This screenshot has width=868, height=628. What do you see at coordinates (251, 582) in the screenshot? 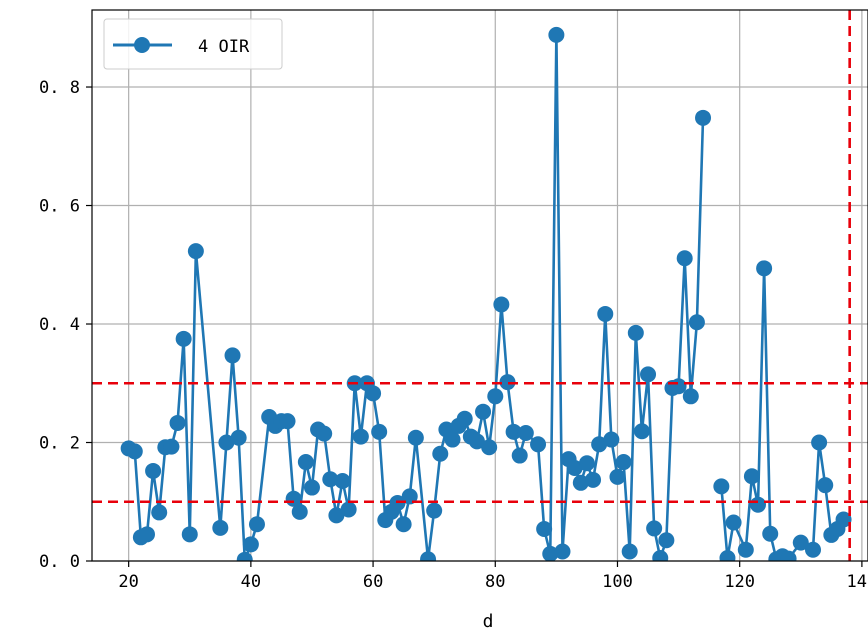
I see `x-tick-label: 40` at bounding box center [251, 582].